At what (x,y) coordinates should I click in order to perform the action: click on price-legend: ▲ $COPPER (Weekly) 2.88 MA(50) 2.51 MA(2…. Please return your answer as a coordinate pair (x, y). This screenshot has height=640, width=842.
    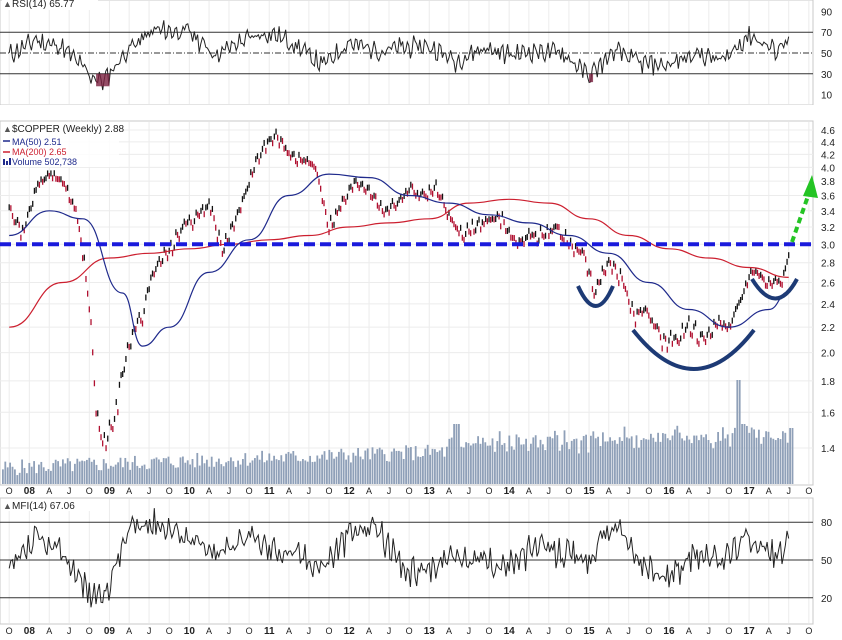
    Looking at the image, I should click on (63, 144).